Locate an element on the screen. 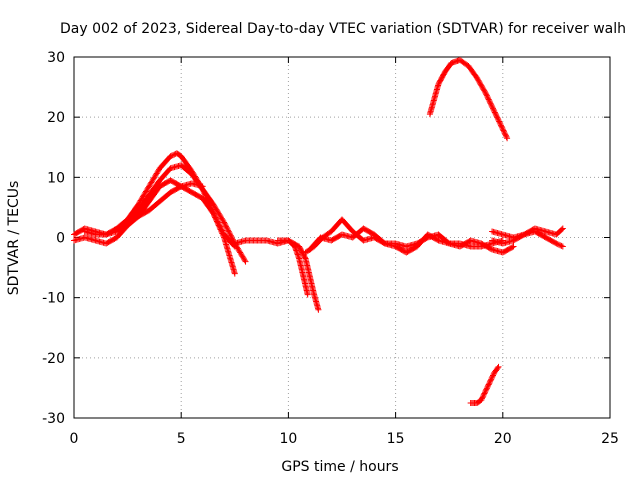 The height and width of the screenshot is (480, 640). series-s6 is located at coordinates (292, 267).